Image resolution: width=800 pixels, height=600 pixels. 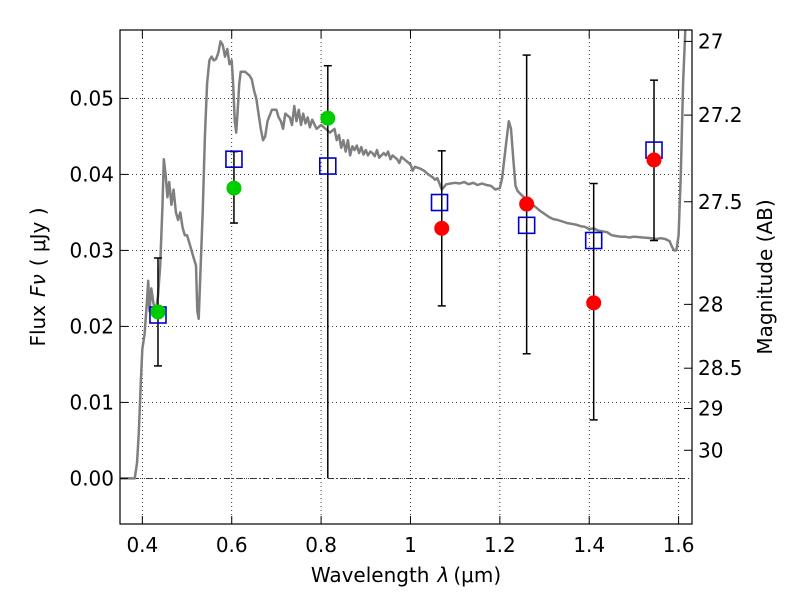 What do you see at coordinates (589, 545) in the screenshot?
I see `x-tick-label: 1.4` at bounding box center [589, 545].